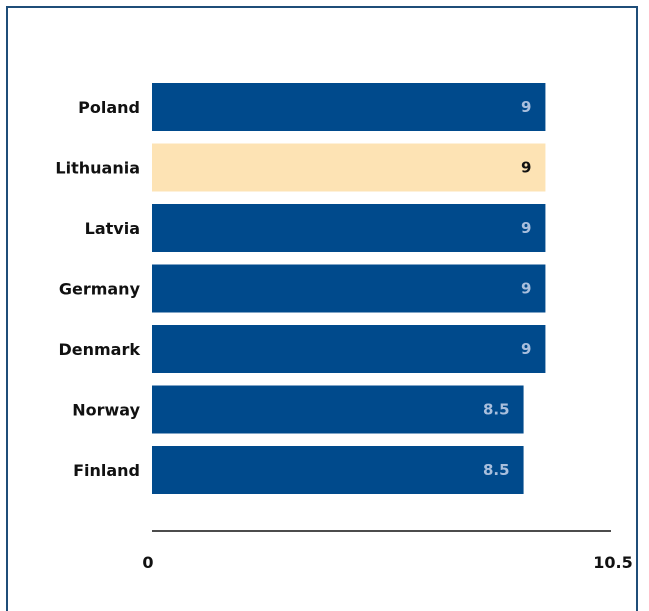 The width and height of the screenshot is (649, 611). Describe the element at coordinates (109, 107) in the screenshot. I see `category-label-poland: Poland` at that location.